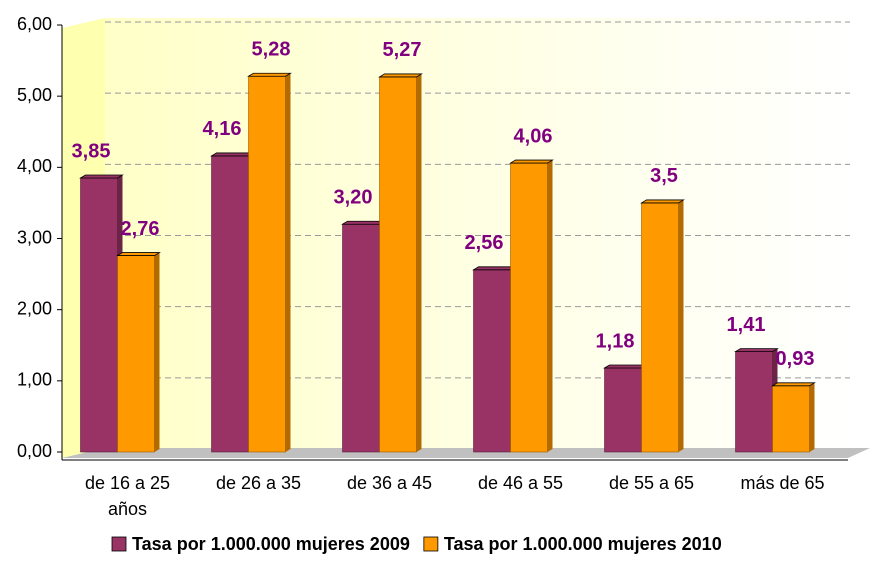 The height and width of the screenshot is (585, 875). I want to click on y-tick-label: 3,00, so click(34, 237).